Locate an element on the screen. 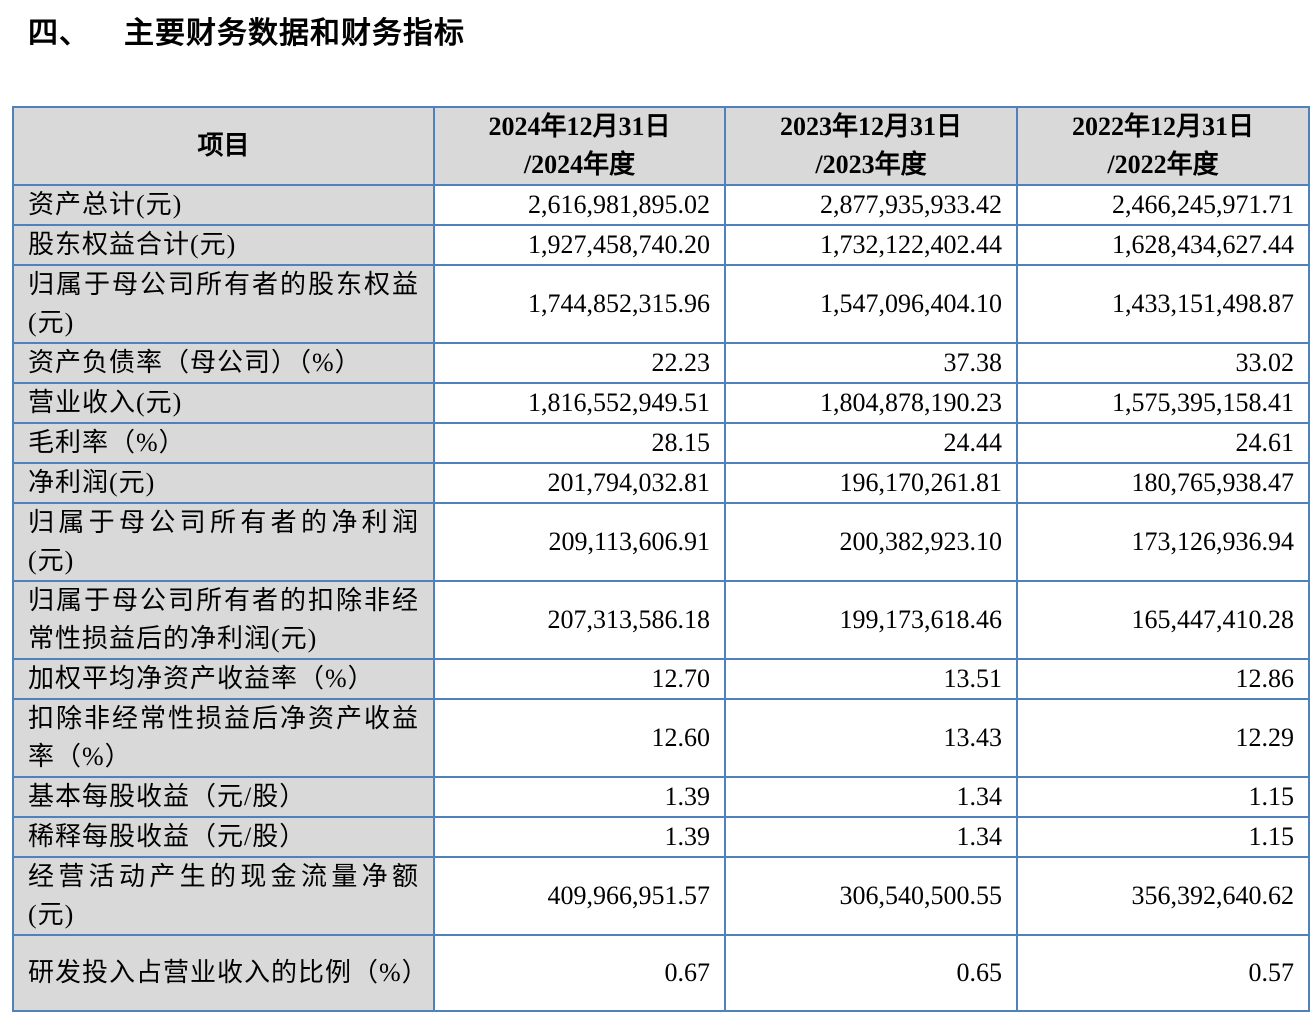 The width and height of the screenshot is (1316, 1013). cell-value-2022: 165,447,410.28 is located at coordinates (1163, 620).